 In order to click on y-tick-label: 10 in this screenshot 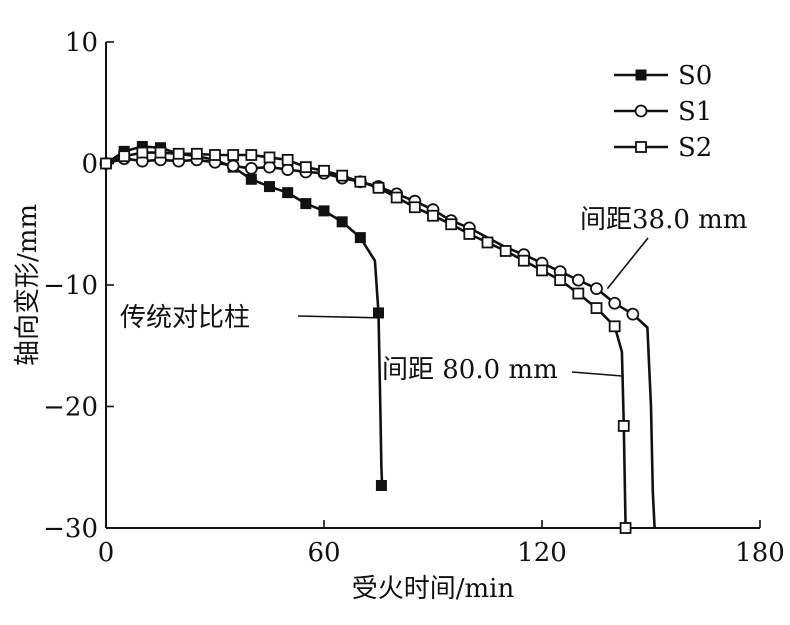, I will do `click(81, 43)`.